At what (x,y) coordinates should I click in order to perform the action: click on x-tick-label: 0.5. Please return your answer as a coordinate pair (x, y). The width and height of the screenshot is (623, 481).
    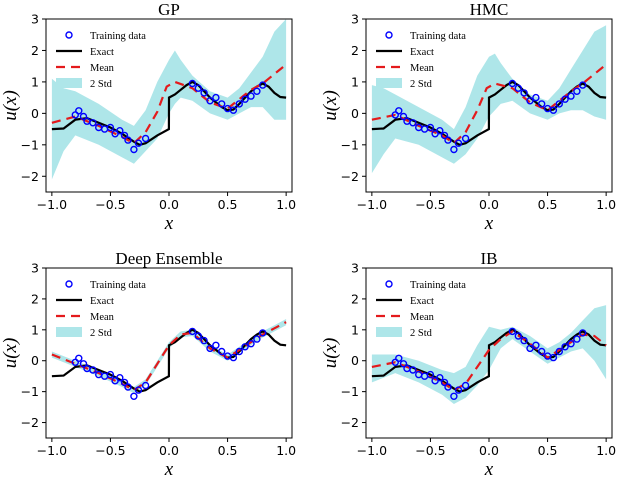
    Looking at the image, I should click on (548, 450).